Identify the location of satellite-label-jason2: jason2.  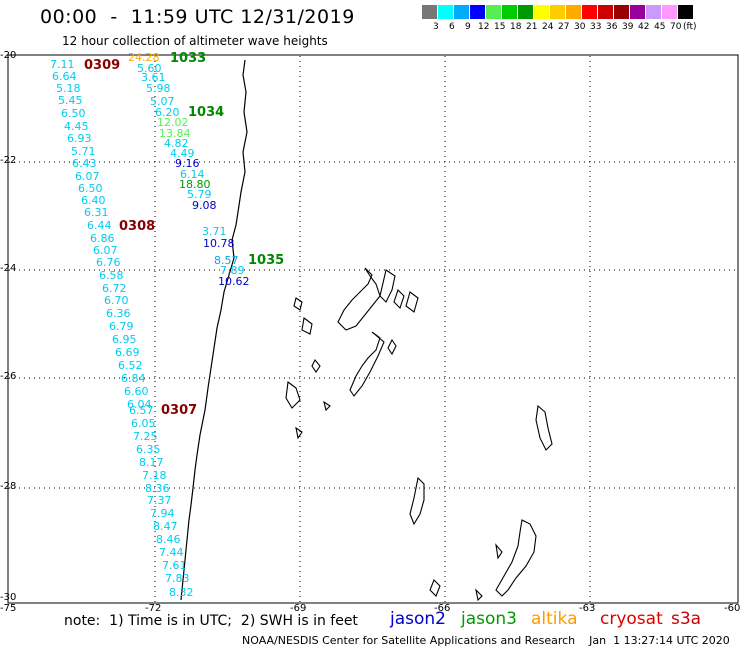
(418, 619).